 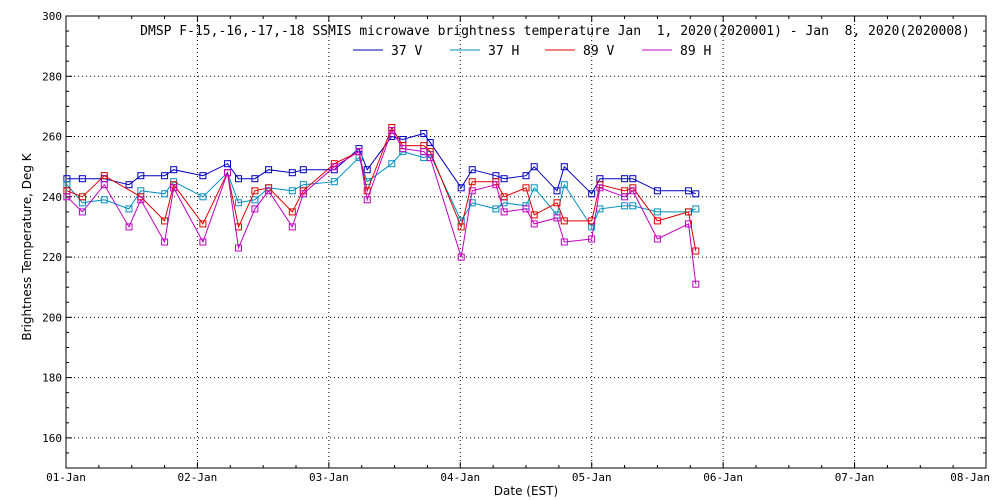 I want to click on x-tick-label: 01-Jan, so click(x=66, y=477).